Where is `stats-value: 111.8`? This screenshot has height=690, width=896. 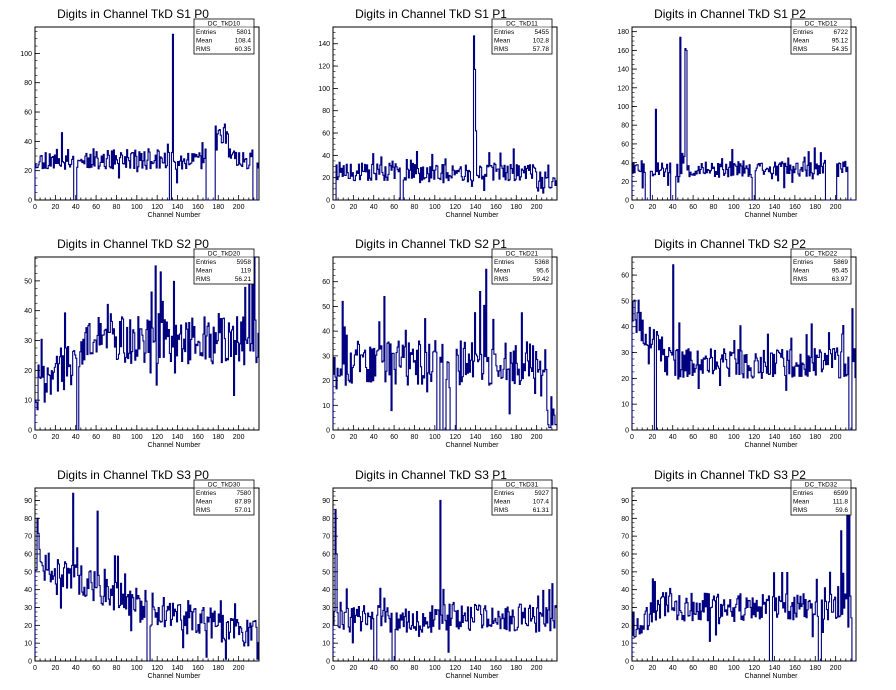
stats-value: 111.8 is located at coordinates (841, 502).